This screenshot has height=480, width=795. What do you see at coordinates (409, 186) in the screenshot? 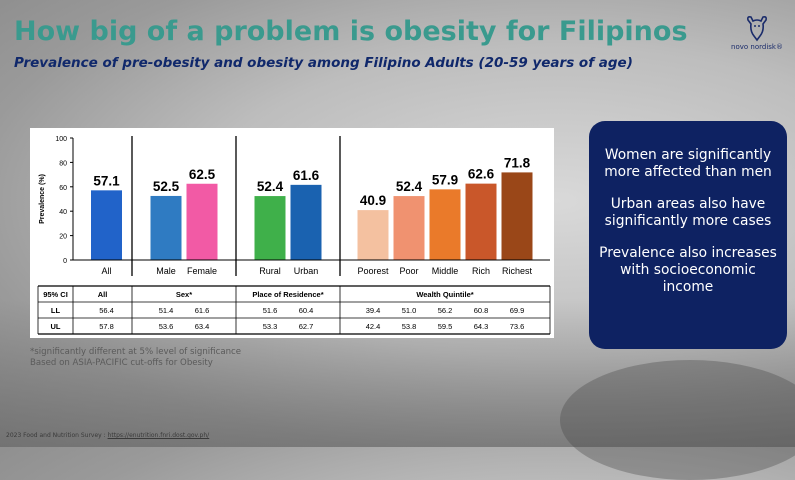
I see `data-label-poor: 52.4` at bounding box center [409, 186].